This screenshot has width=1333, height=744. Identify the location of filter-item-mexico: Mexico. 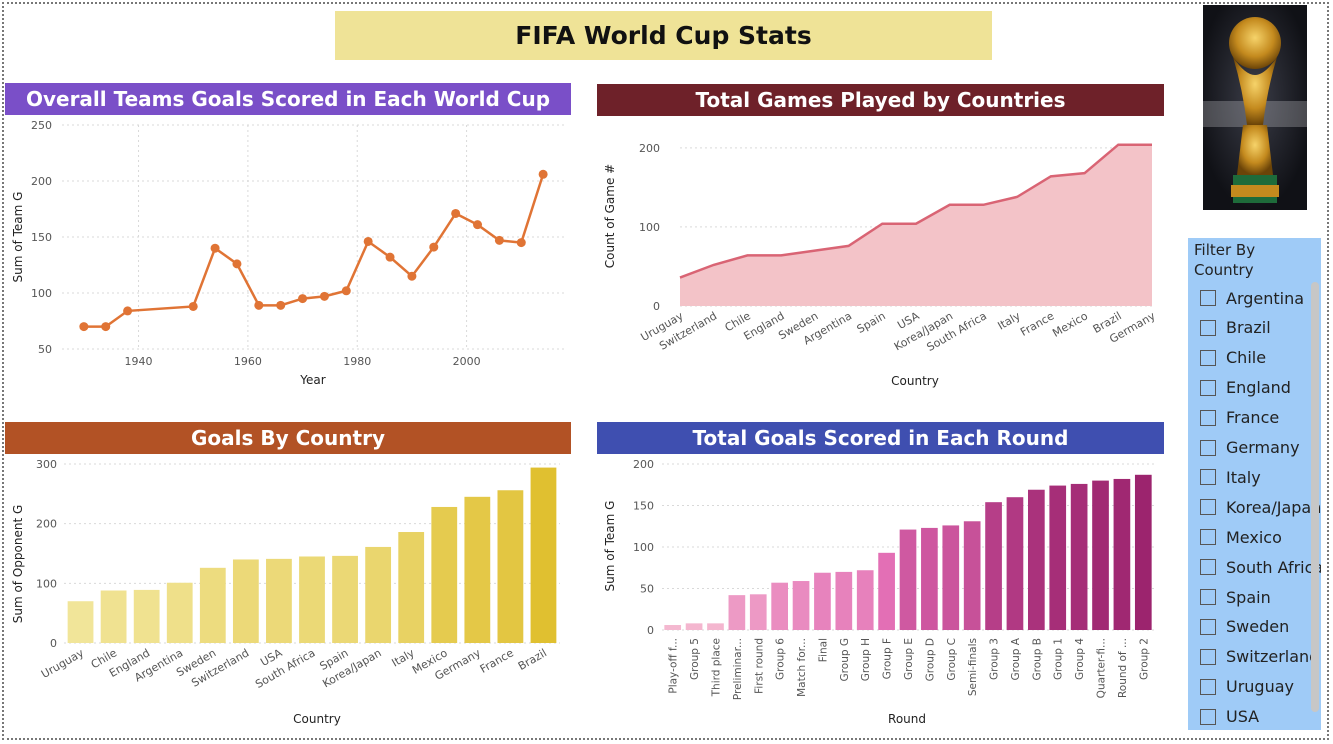
(1241, 537).